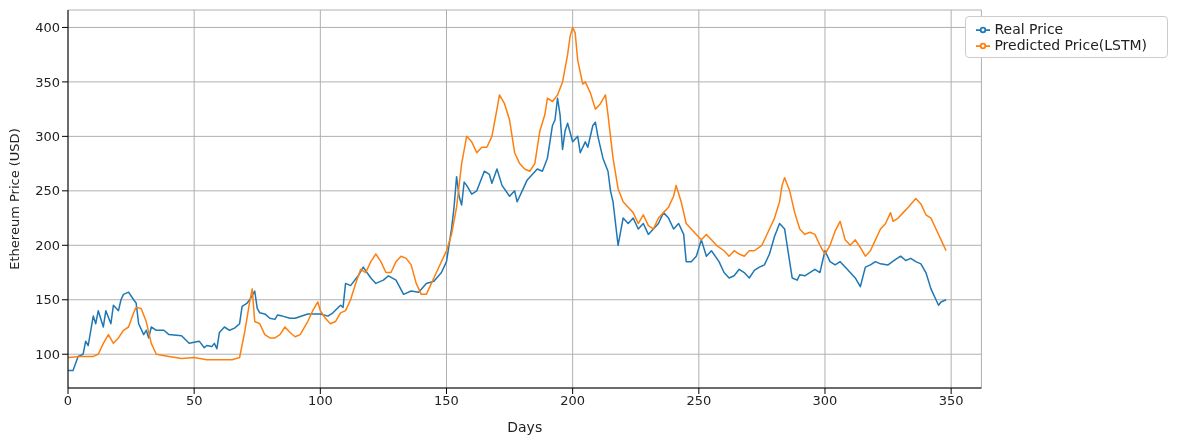 This screenshot has width=1200, height=443. Describe the element at coordinates (47, 136) in the screenshot. I see `y-tick-label: 300` at that location.